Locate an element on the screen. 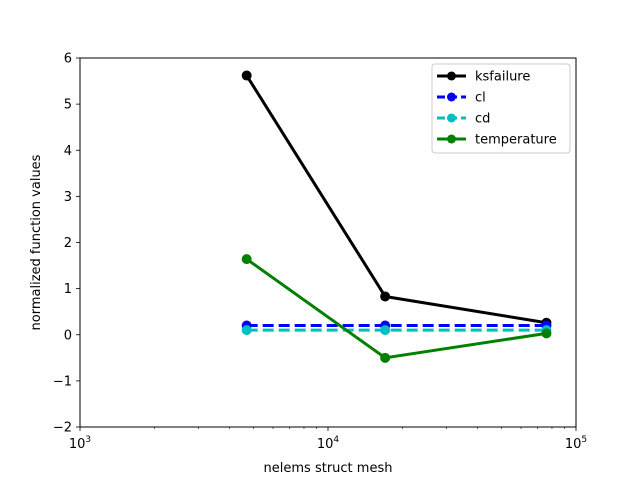 This screenshot has width=640, height=480. y-tick-label: −2 is located at coordinates (62, 428).